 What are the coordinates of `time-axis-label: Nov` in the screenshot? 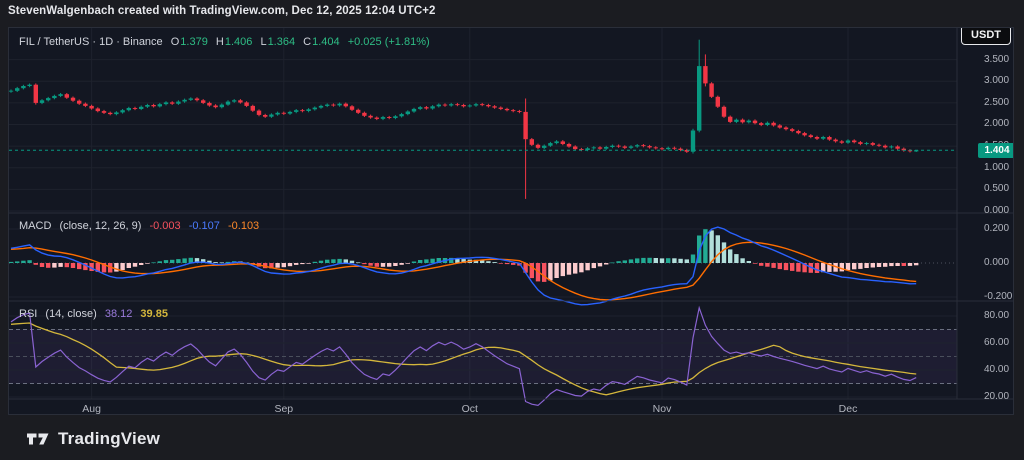 It's located at (662, 409).